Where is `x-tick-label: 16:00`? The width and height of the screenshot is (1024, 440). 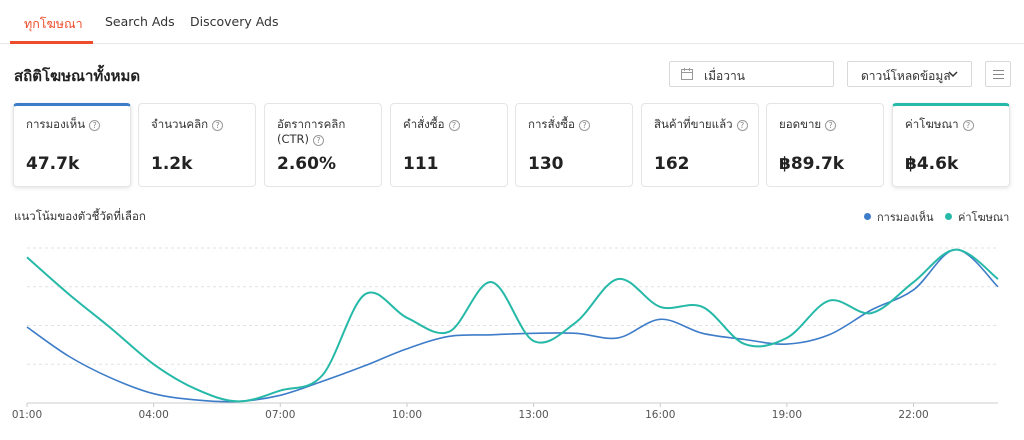 x-tick-label: 16:00 is located at coordinates (660, 415).